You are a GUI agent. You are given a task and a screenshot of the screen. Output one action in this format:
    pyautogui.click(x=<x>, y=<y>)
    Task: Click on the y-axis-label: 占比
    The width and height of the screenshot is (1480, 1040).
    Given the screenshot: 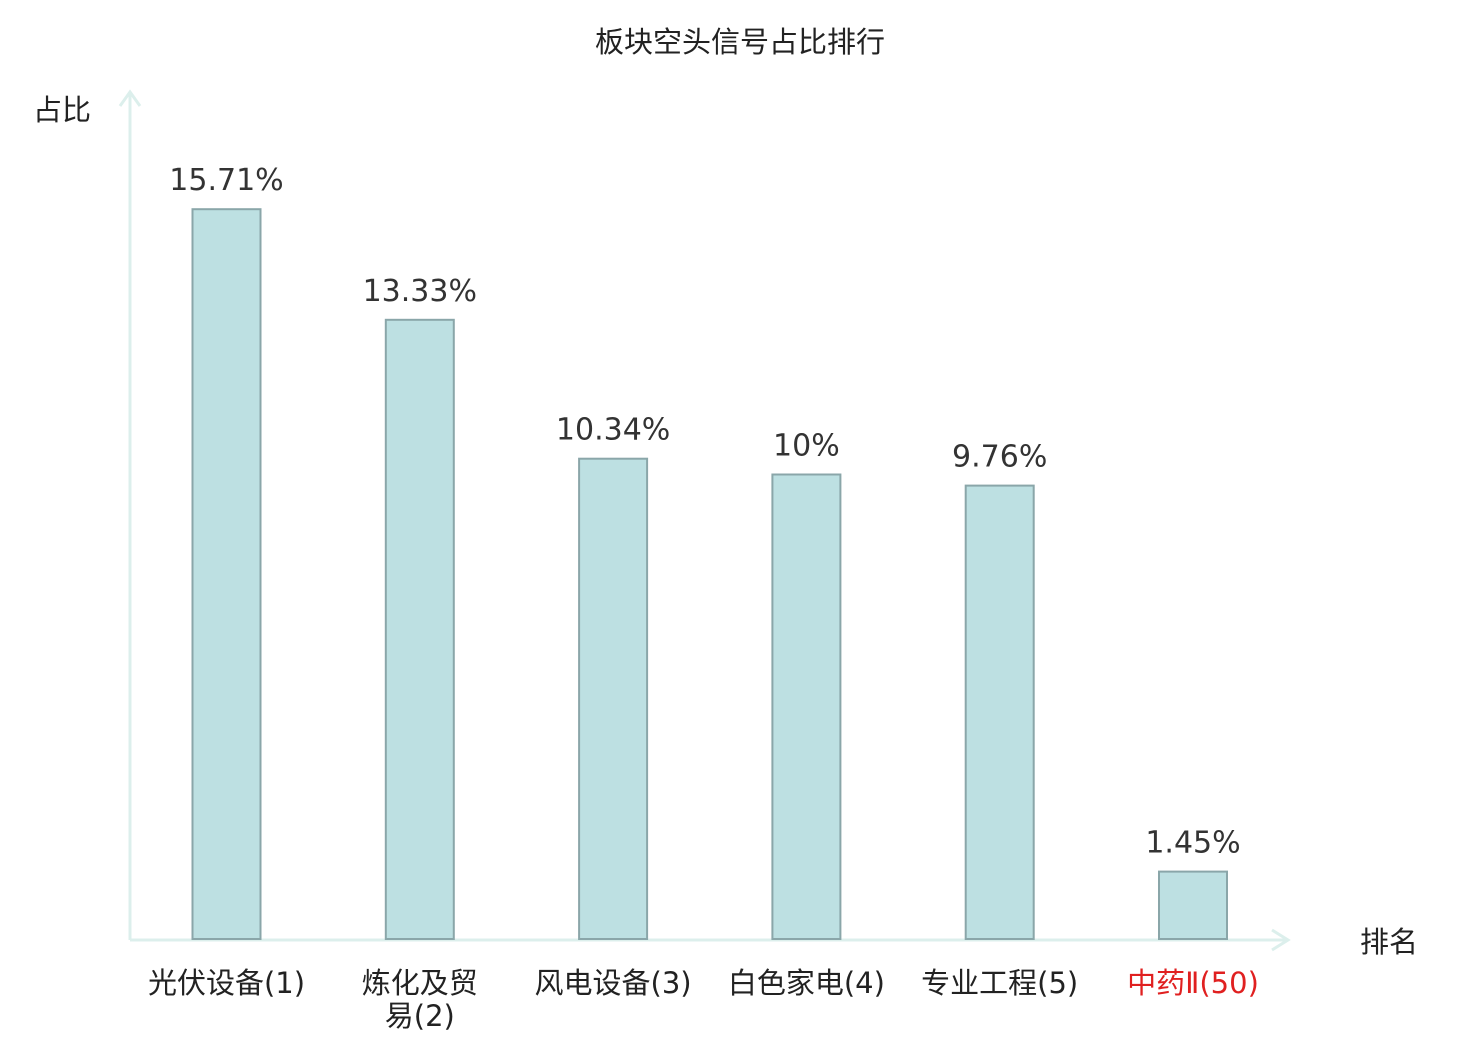 What is the action you would take?
    pyautogui.click(x=62, y=110)
    